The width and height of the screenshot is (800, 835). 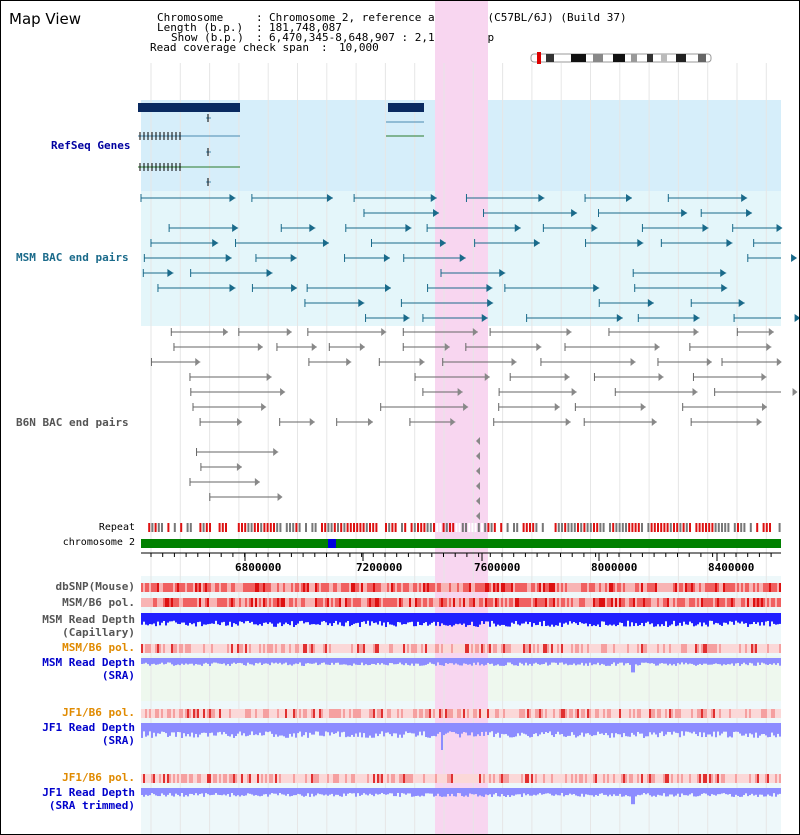 I want to click on track-label-msm-bac: MSM BAC end pairs, so click(x=72, y=257).